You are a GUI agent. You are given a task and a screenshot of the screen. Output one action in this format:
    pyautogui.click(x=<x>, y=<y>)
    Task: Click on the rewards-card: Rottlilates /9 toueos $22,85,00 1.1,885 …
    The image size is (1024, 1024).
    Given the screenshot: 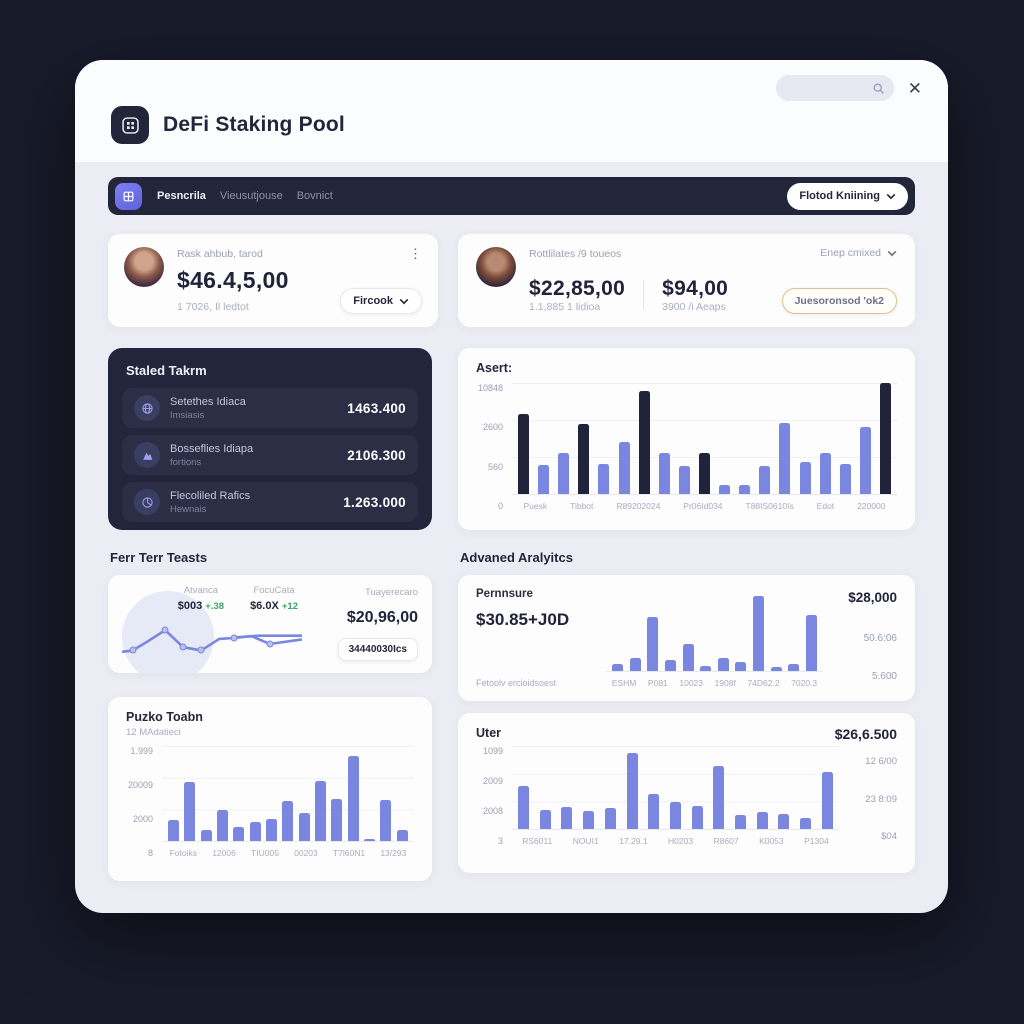 What is the action you would take?
    pyautogui.click(x=686, y=280)
    